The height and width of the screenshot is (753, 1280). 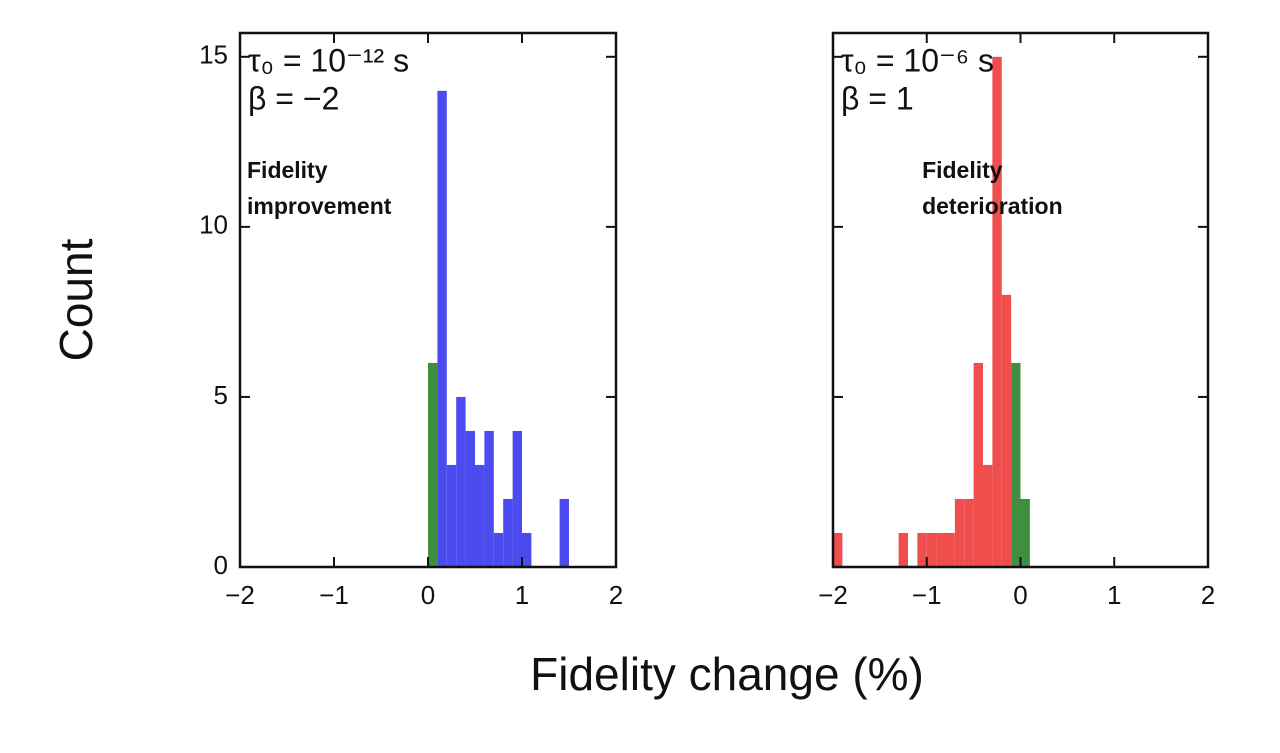 What do you see at coordinates (328, 60) in the screenshot?
I see `parameter-label: τ₀ = 10⁻¹² s` at bounding box center [328, 60].